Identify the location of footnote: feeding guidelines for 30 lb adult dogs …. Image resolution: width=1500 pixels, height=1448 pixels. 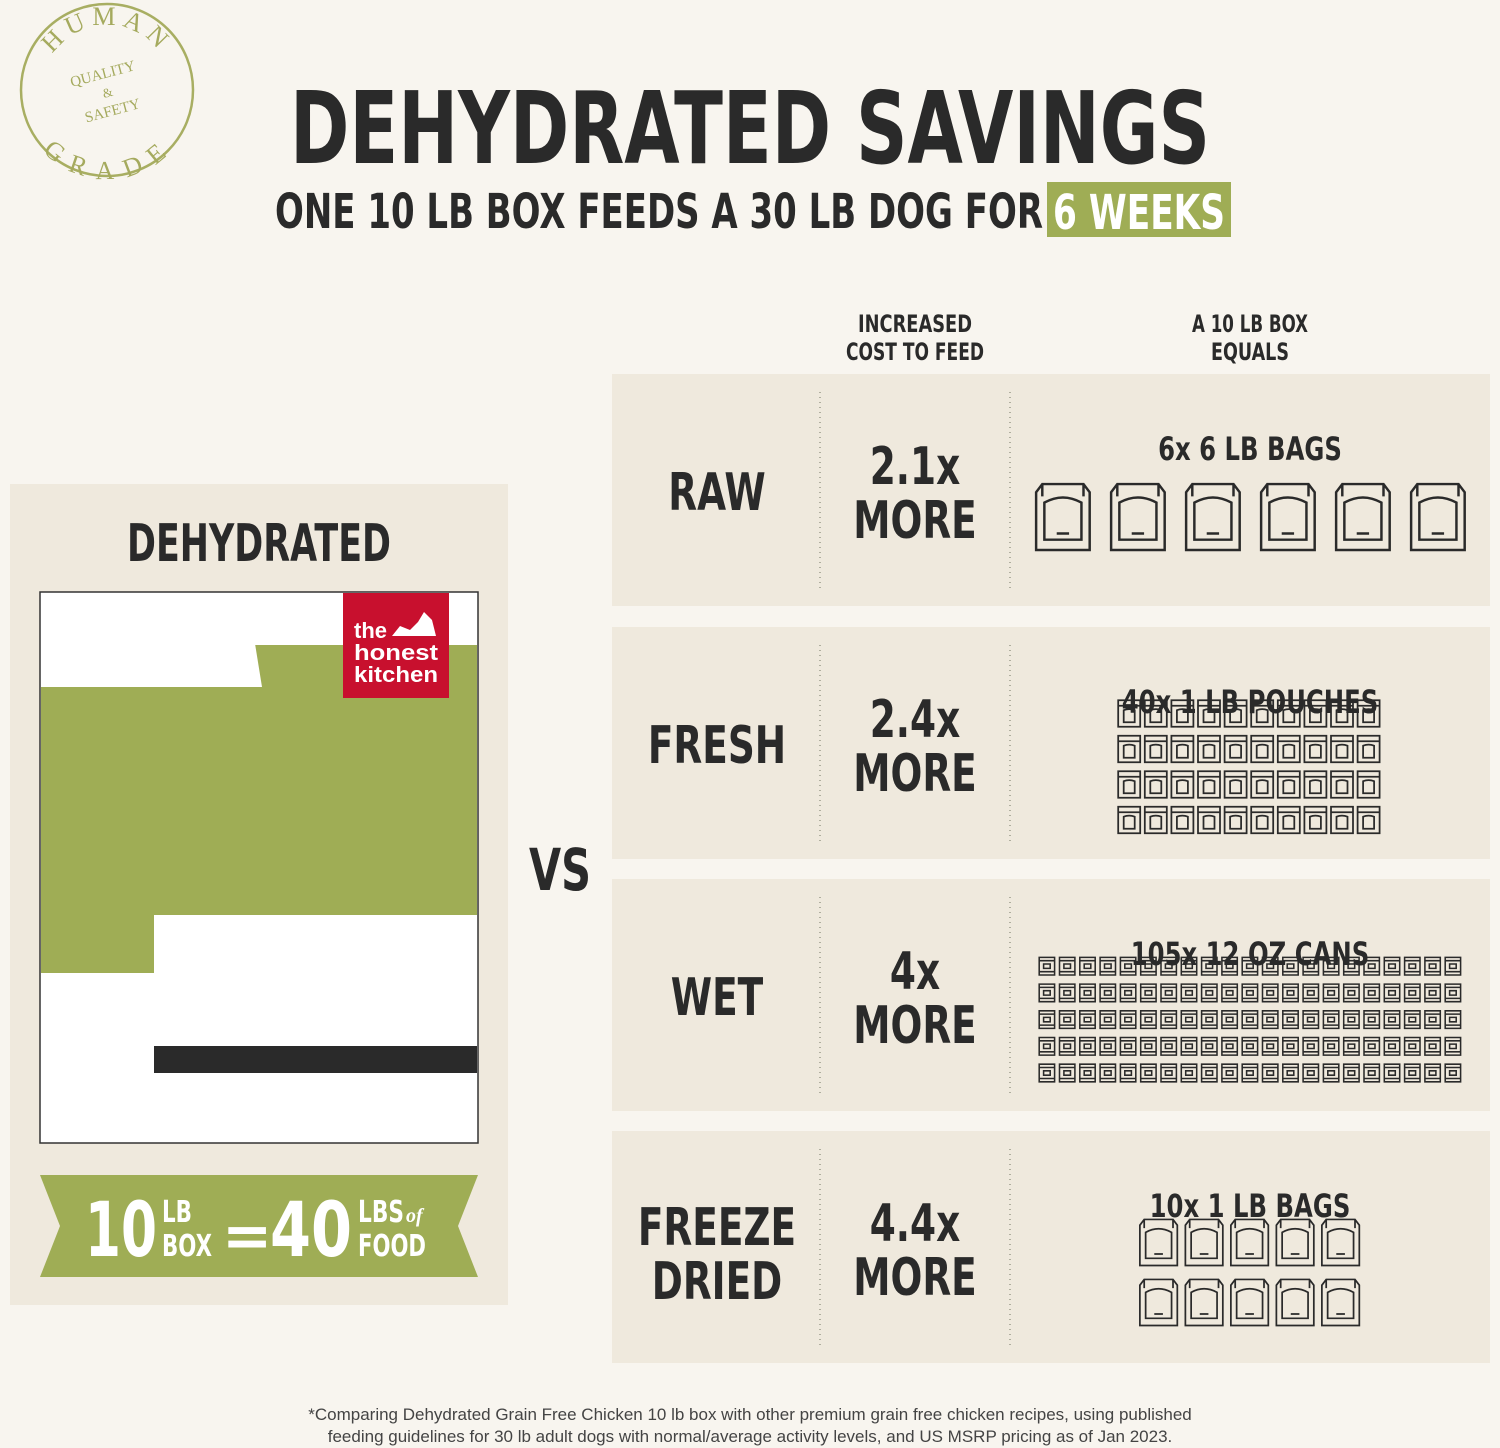
(750, 1436).